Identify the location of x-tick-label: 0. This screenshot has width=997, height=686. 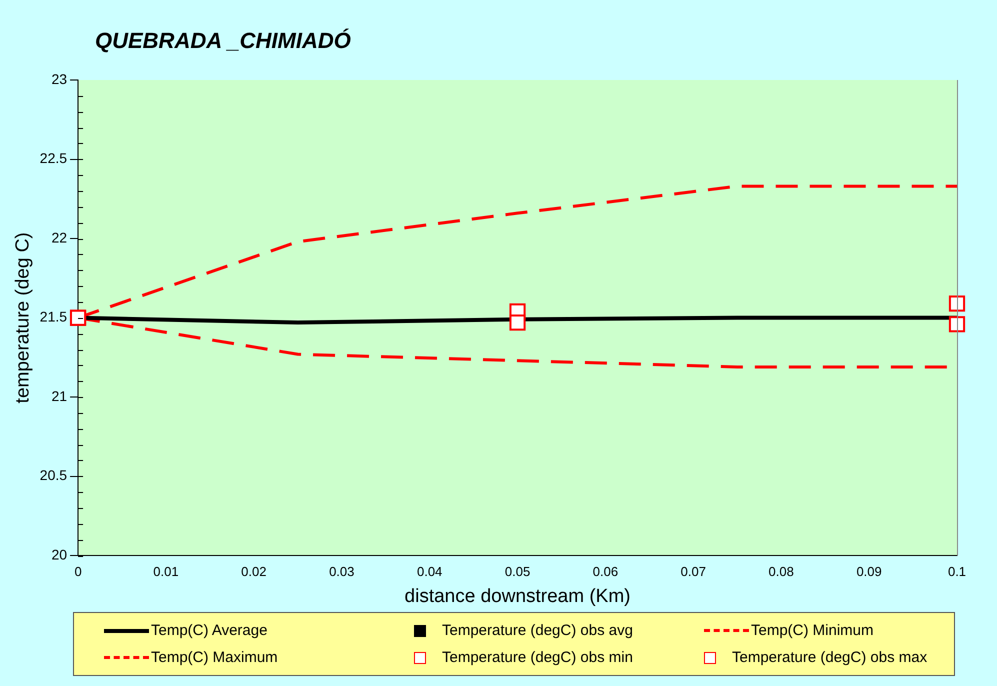
(78, 571).